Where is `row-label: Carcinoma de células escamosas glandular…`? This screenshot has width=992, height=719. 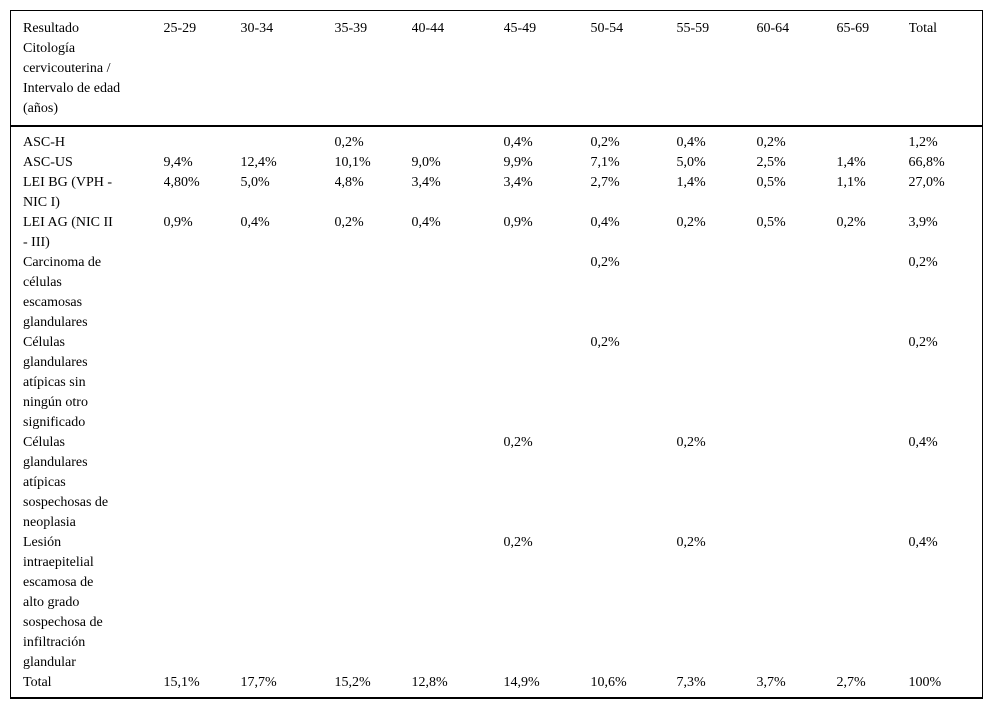
row-label: Carcinoma de células escamosas glandular… is located at coordinates (62, 292).